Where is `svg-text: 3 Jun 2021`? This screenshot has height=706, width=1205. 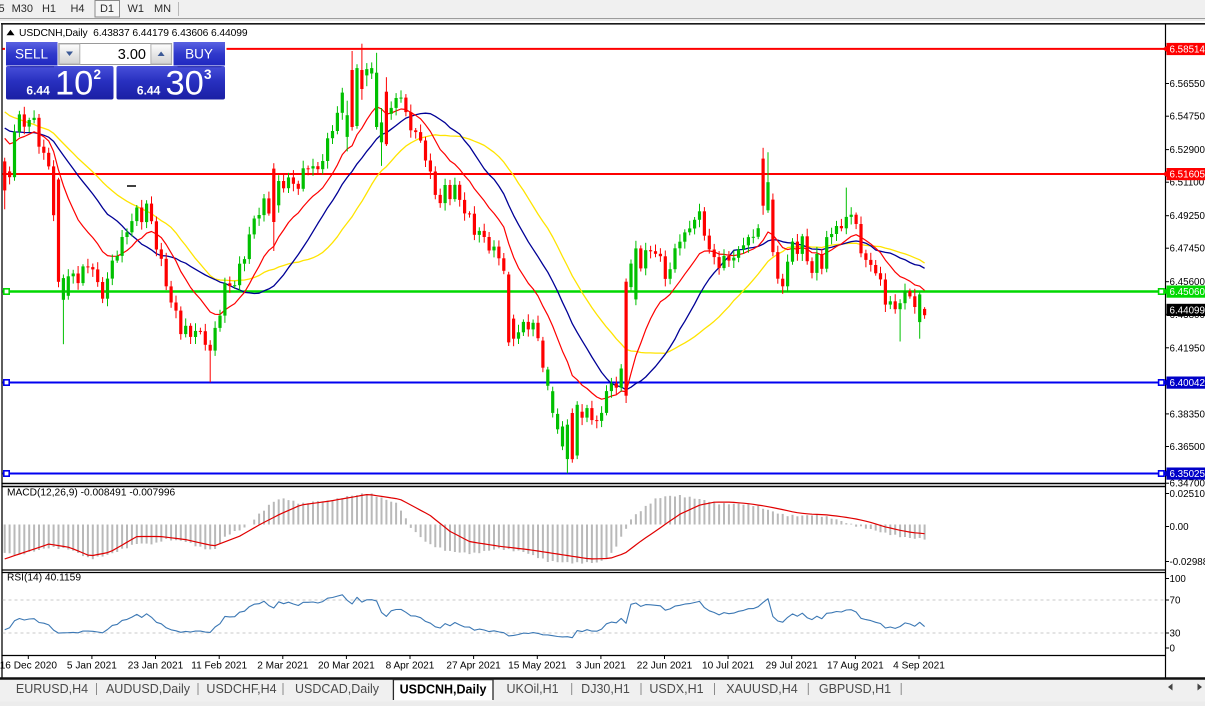 svg-text: 3 Jun 2021 is located at coordinates (601, 666).